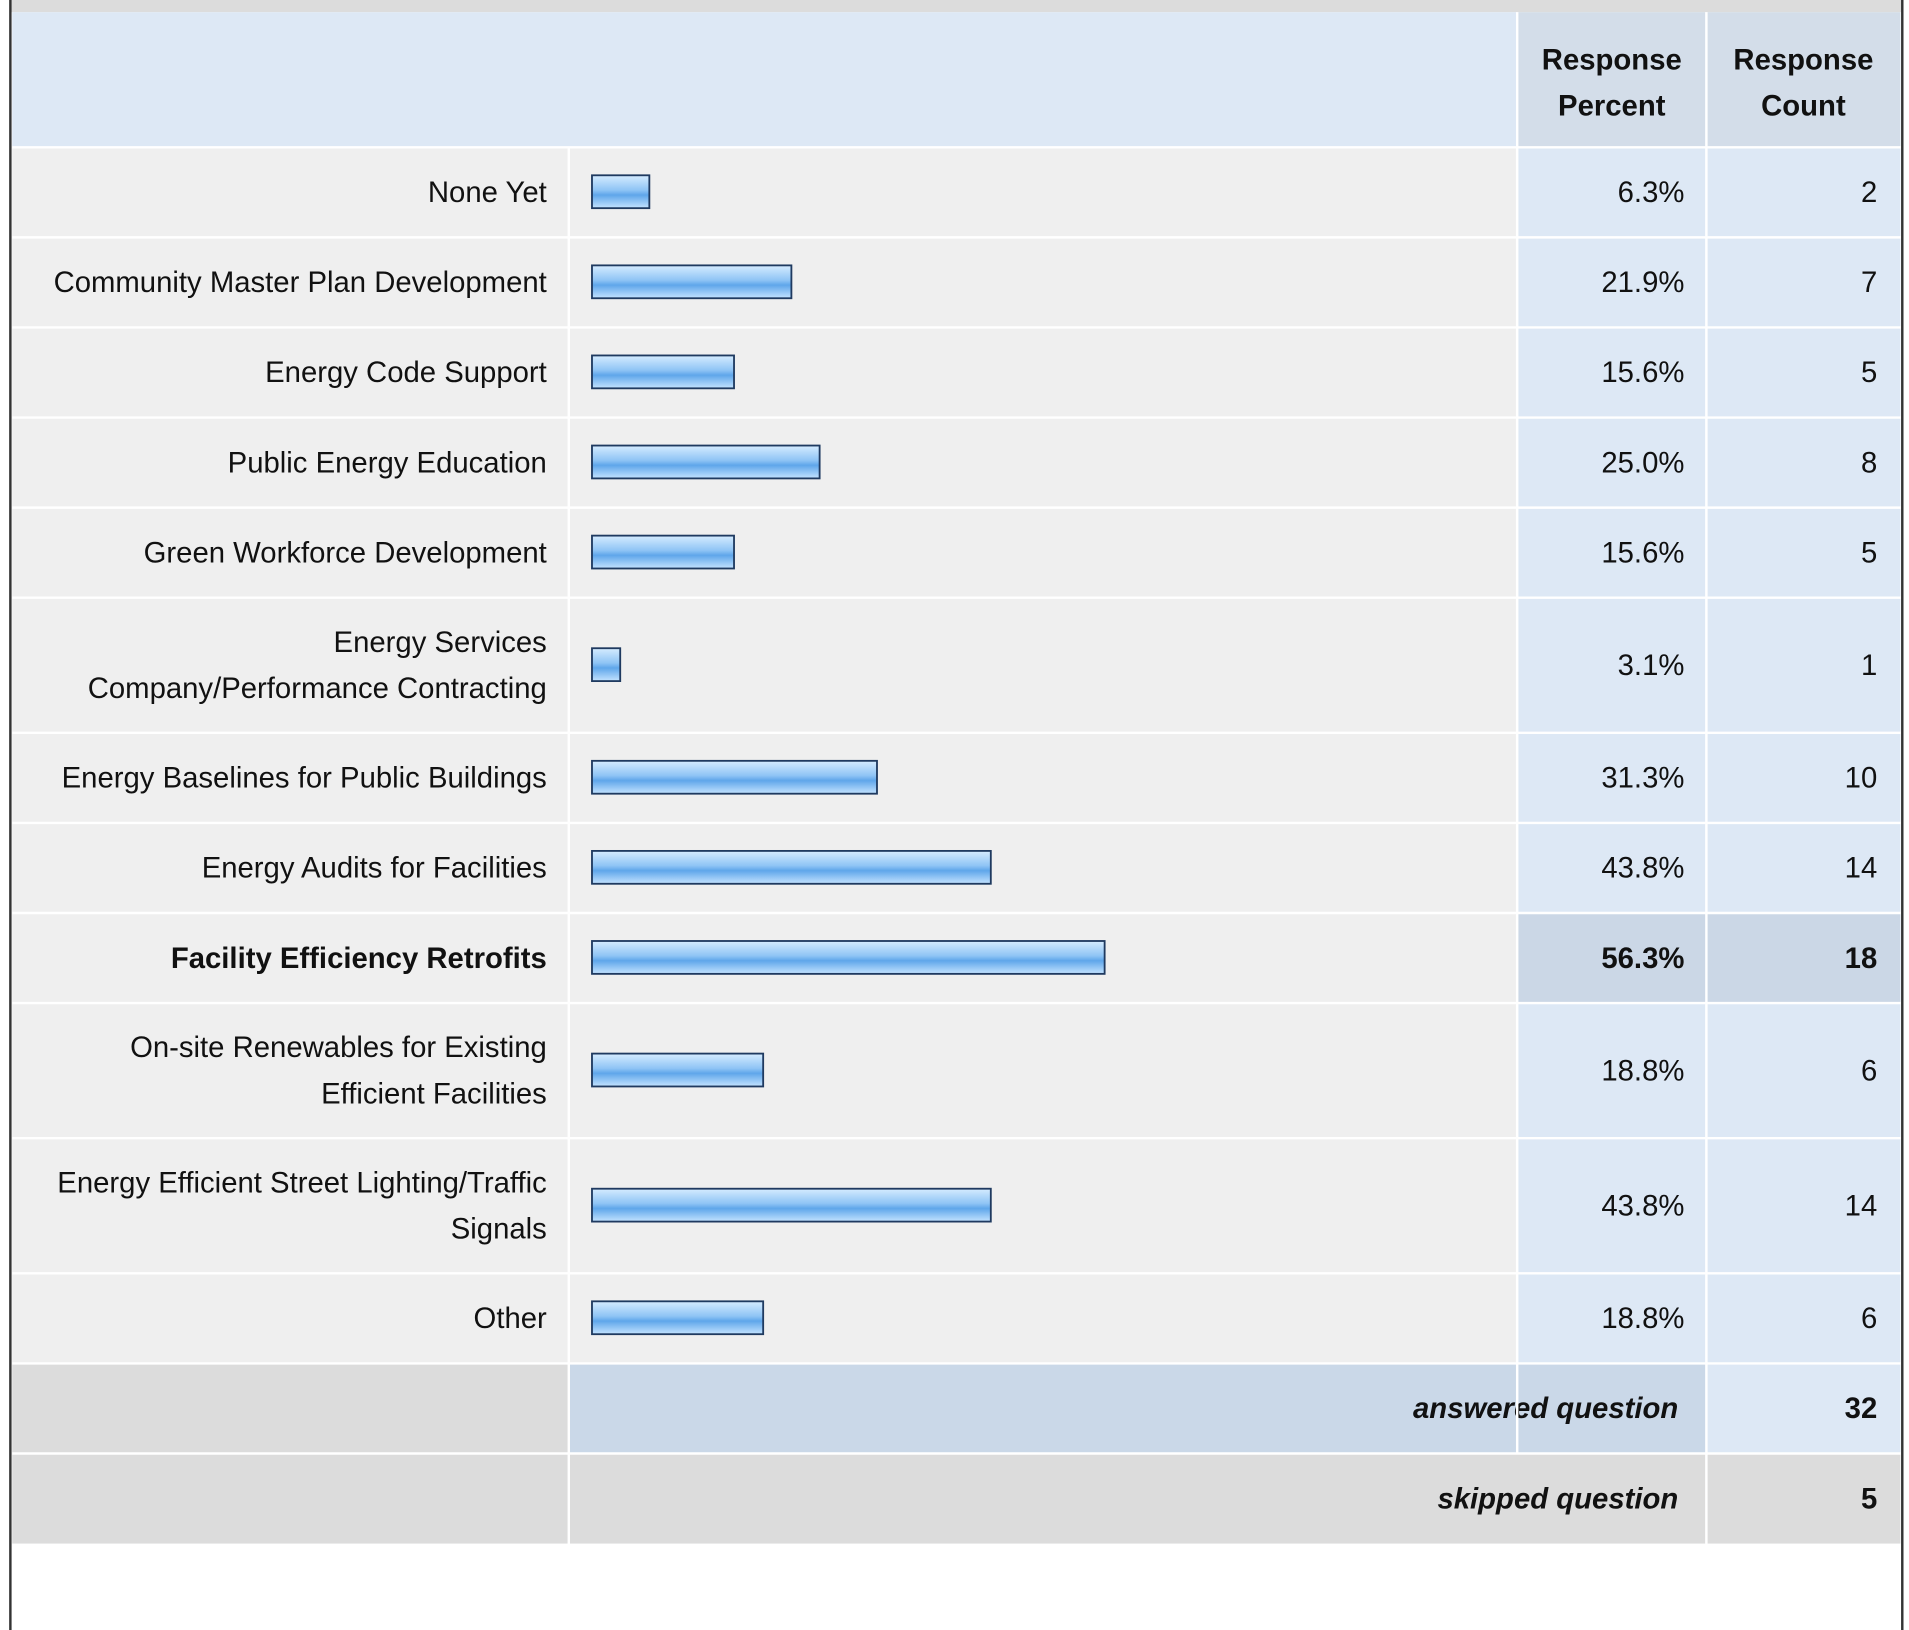  Describe the element at coordinates (338, 1048) in the screenshot. I see `text-line: On-site Renewables for Existing` at that location.